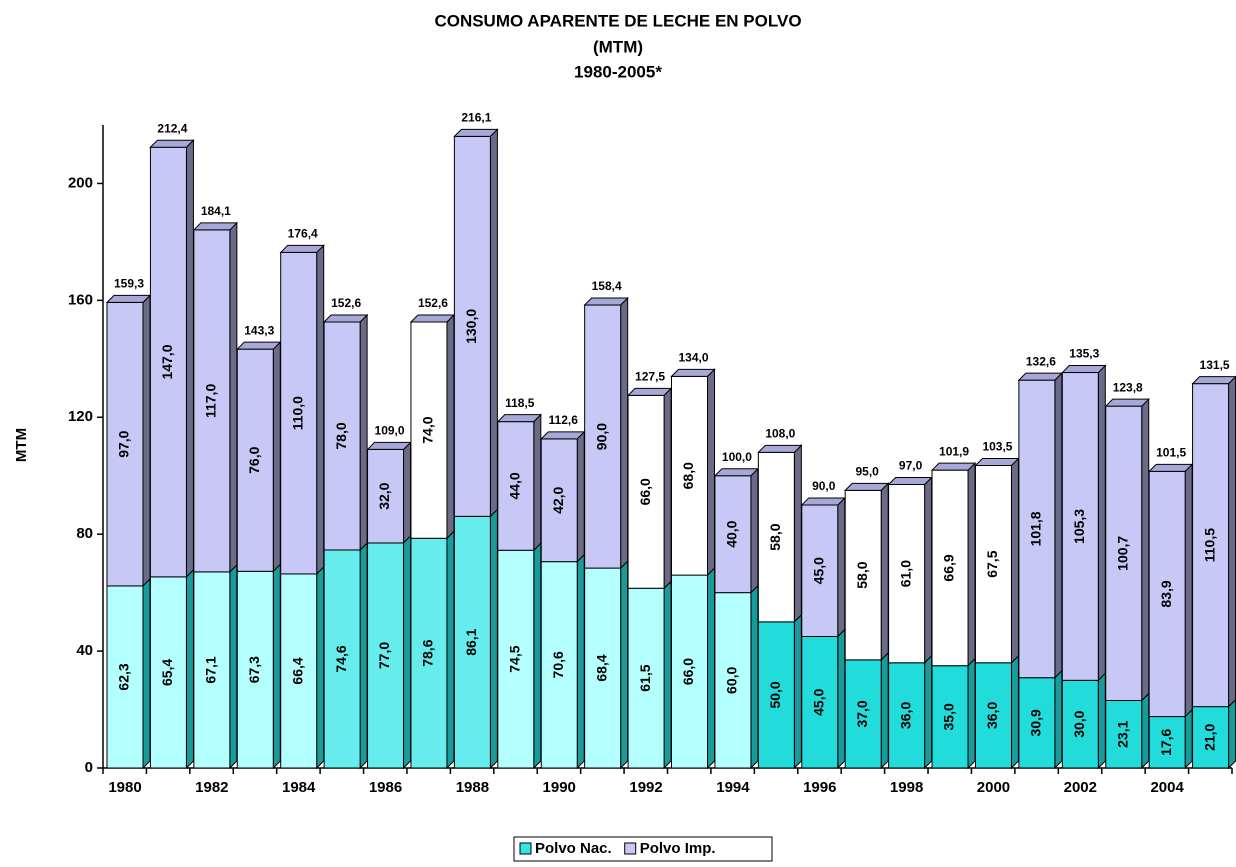 This screenshot has width=1236, height=867. Describe the element at coordinates (780, 434) in the screenshot. I see `total-label: 108,0` at that location.